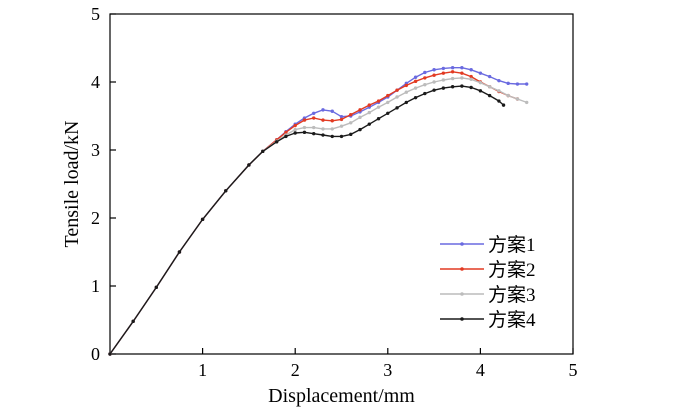 The width and height of the screenshot is (692, 416). What do you see at coordinates (72, 184) in the screenshot?
I see `y-axis-label: Tensile load/kN` at bounding box center [72, 184].